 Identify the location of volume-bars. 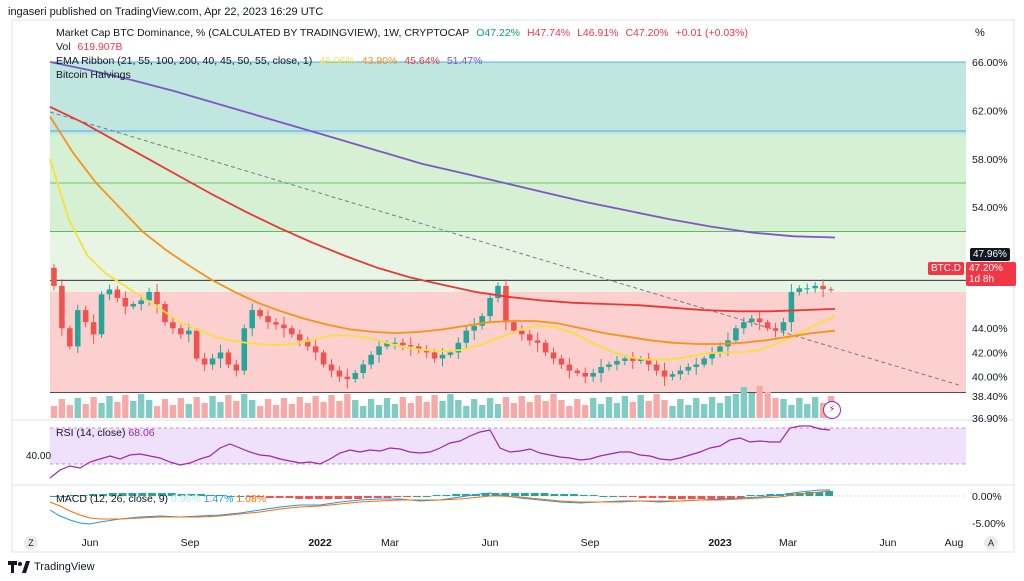
(442, 402).